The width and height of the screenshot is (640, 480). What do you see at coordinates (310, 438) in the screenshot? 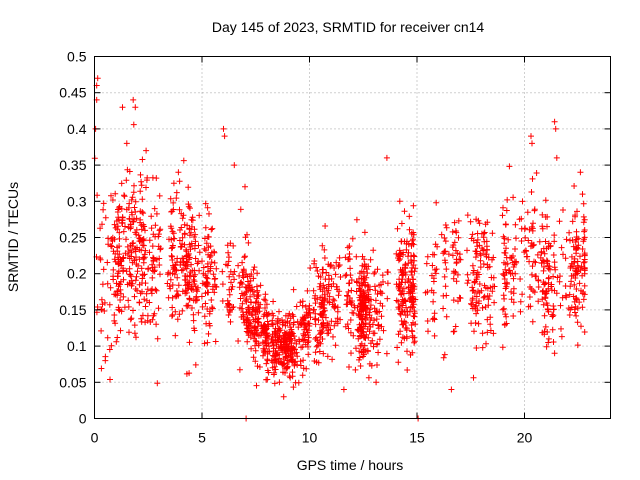
I see `x-tick-label: 10` at bounding box center [310, 438].